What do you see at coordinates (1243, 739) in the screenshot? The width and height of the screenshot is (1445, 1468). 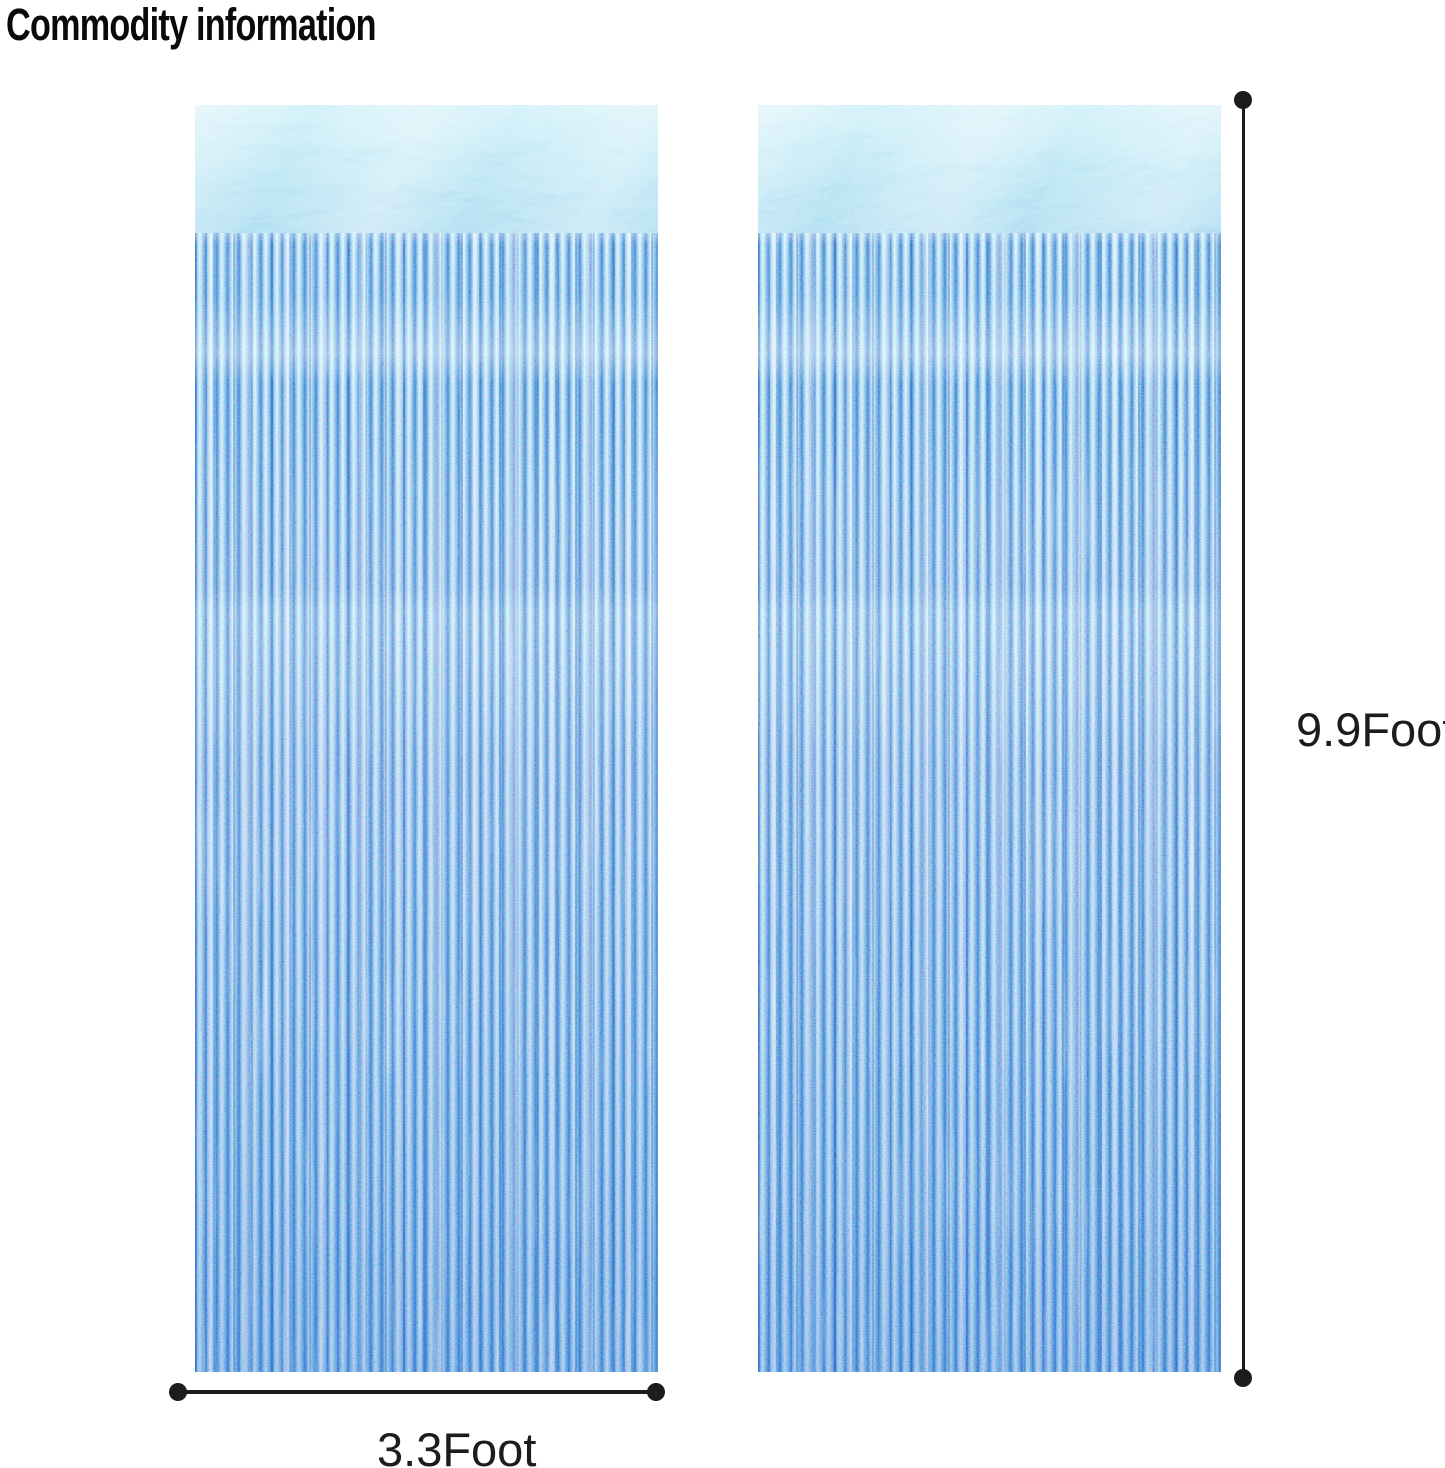 I see `height-dimension-line` at bounding box center [1243, 739].